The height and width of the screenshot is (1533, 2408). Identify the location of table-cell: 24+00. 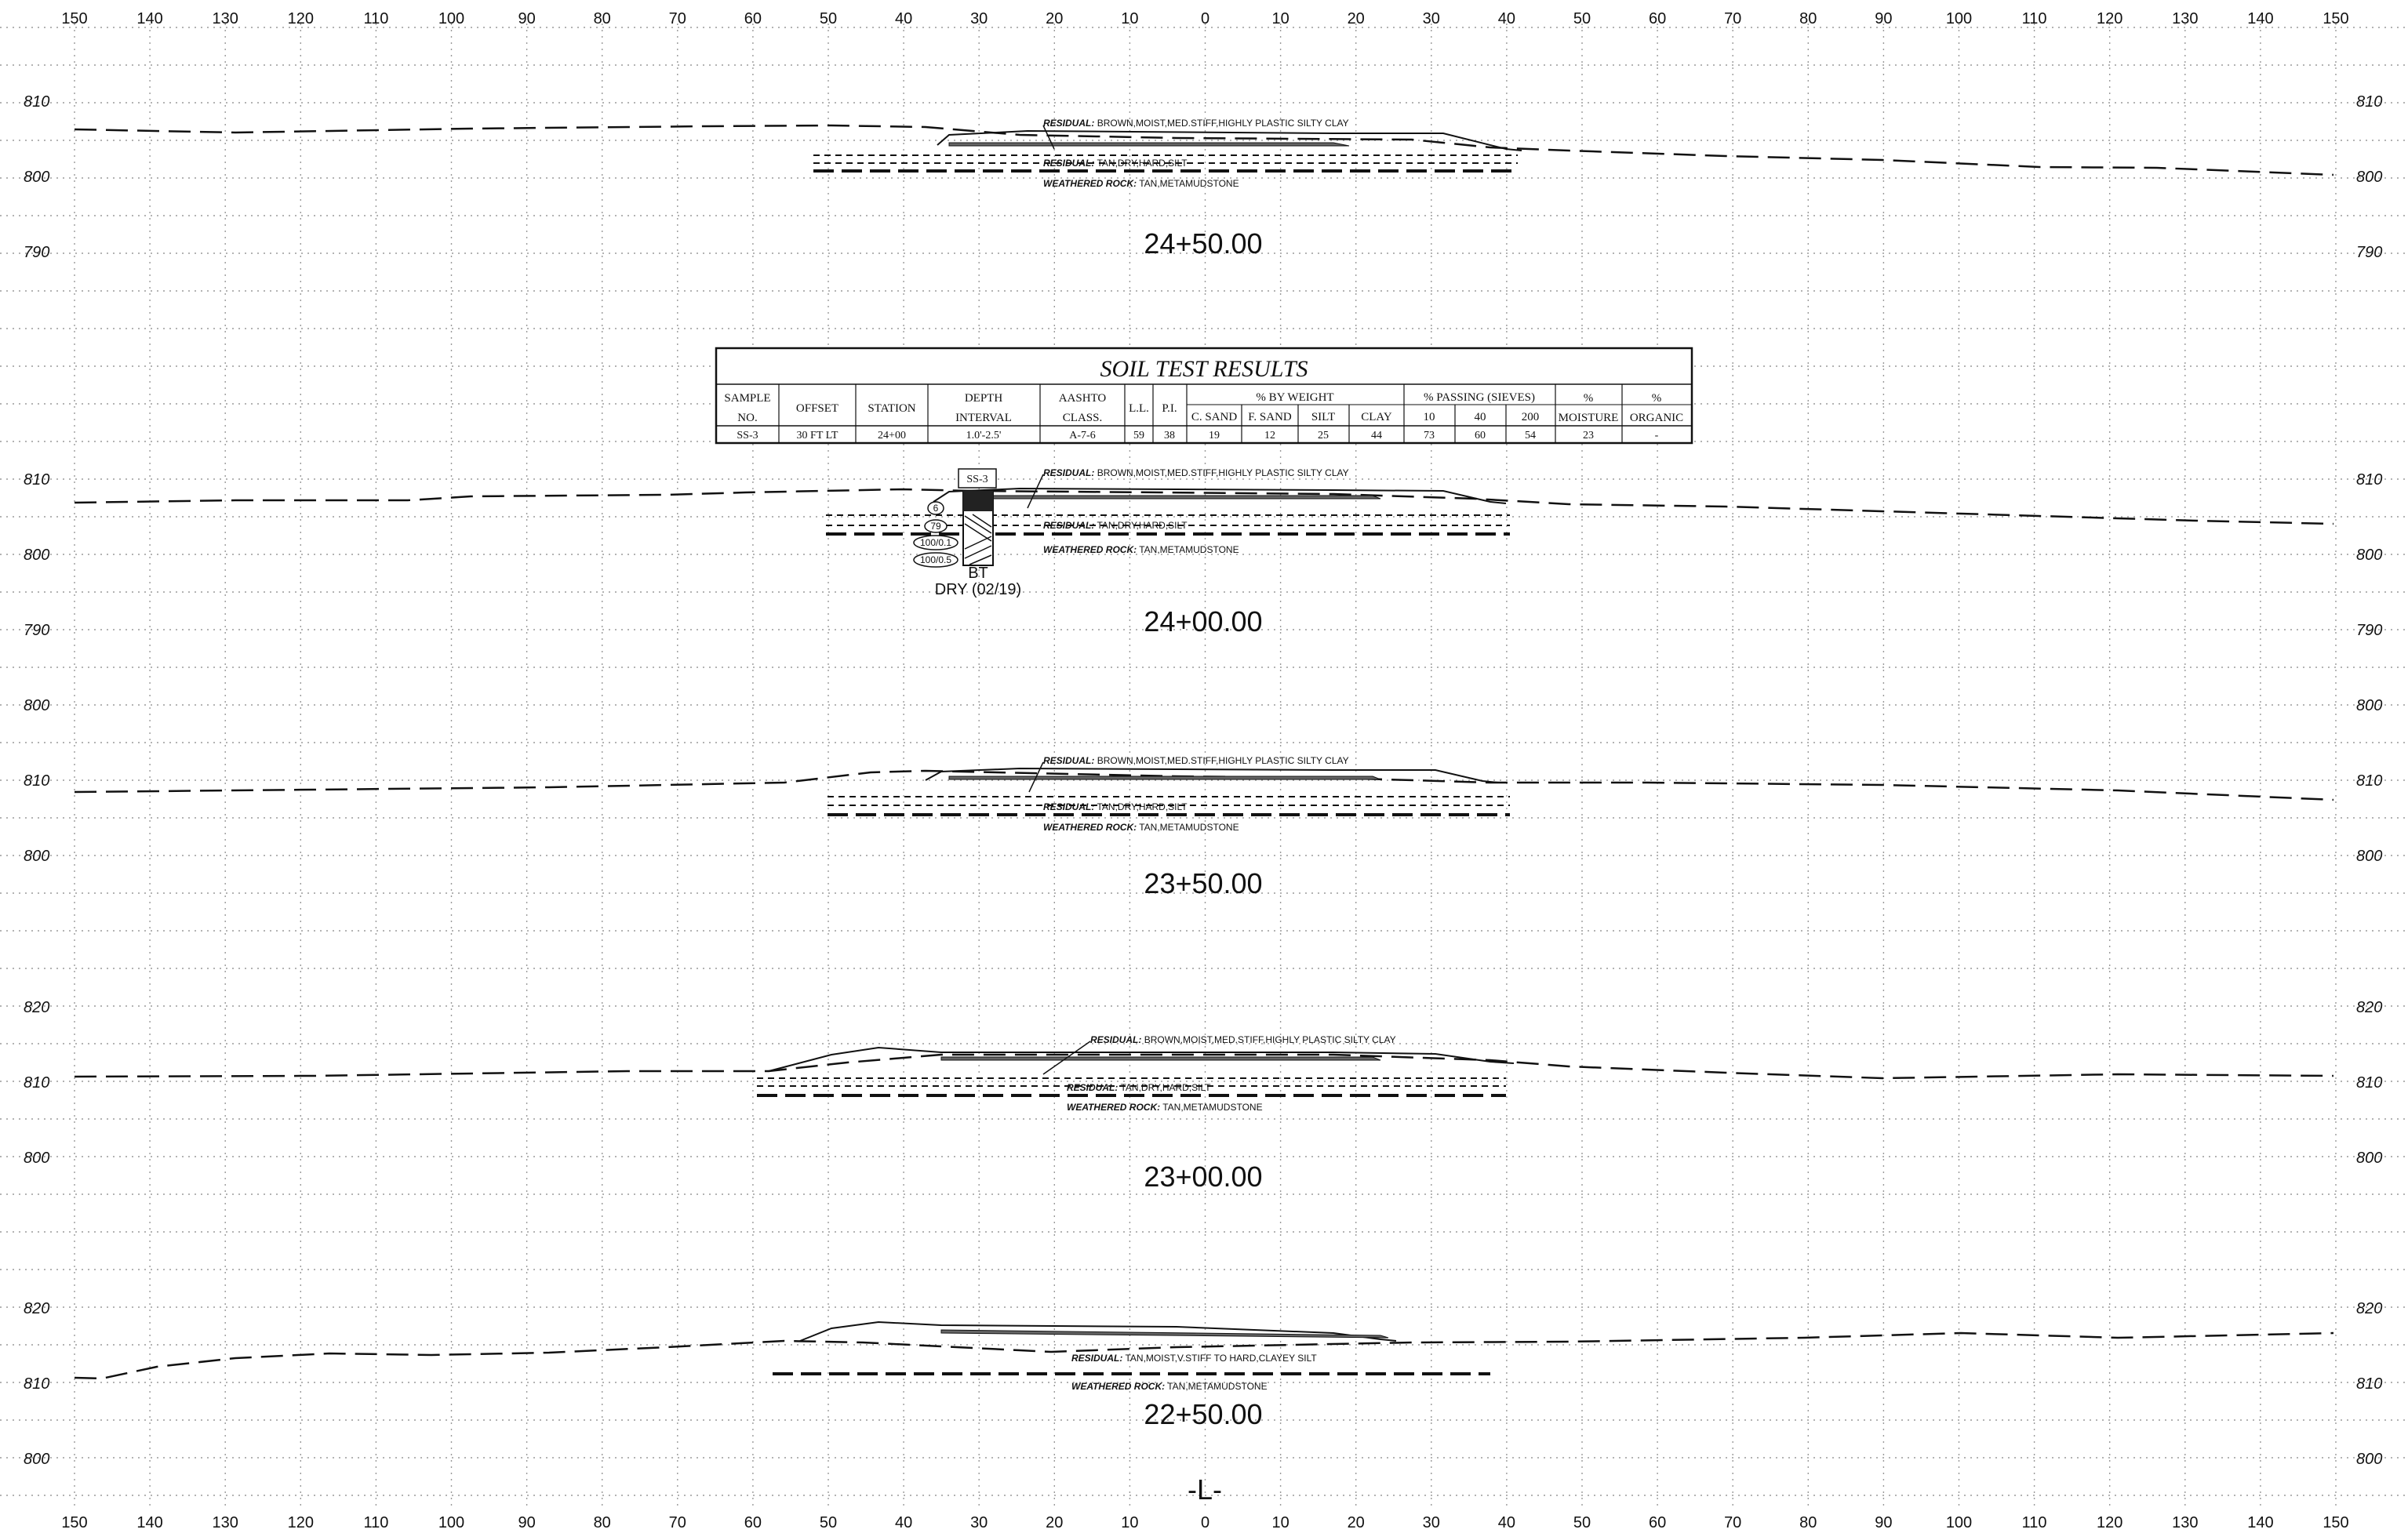
(892, 435).